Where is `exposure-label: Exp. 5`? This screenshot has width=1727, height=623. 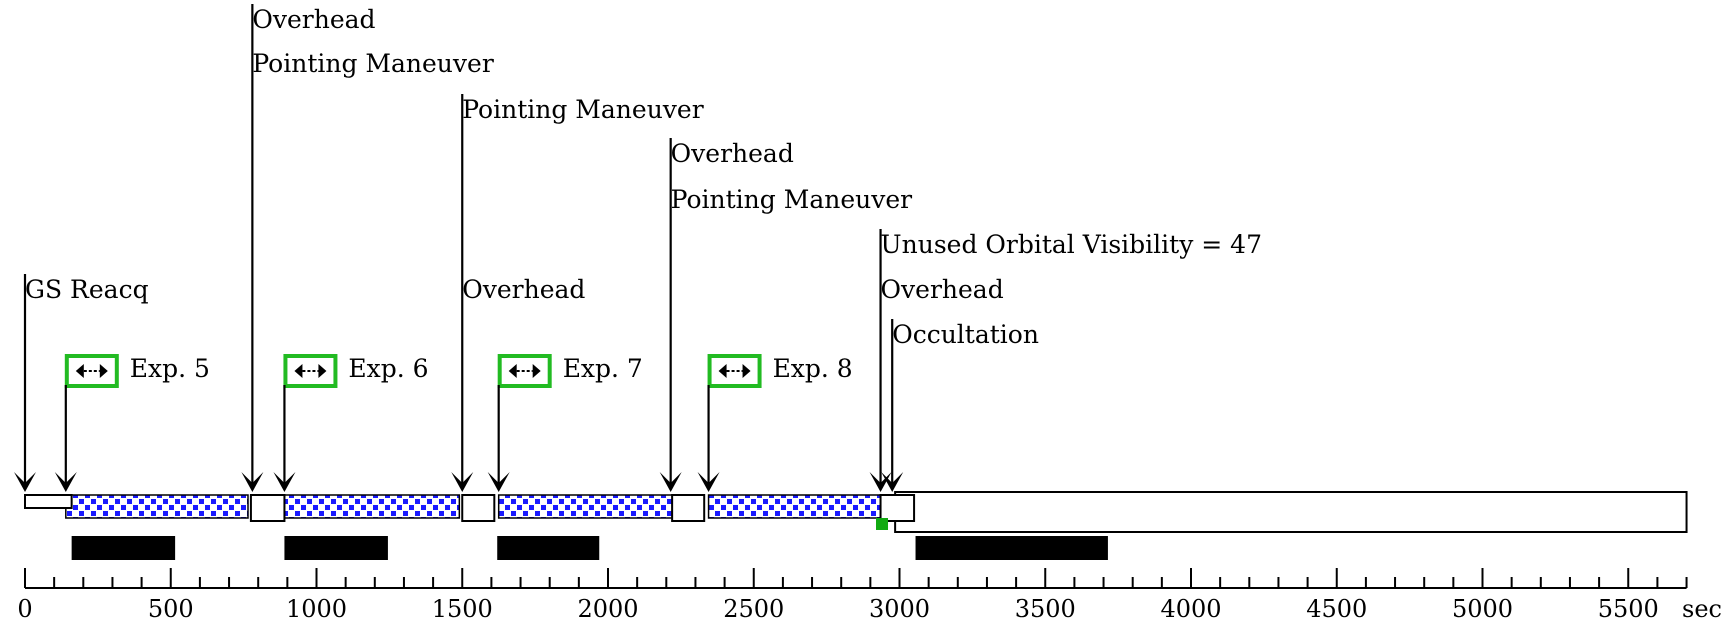 exposure-label: Exp. 5 is located at coordinates (170, 368).